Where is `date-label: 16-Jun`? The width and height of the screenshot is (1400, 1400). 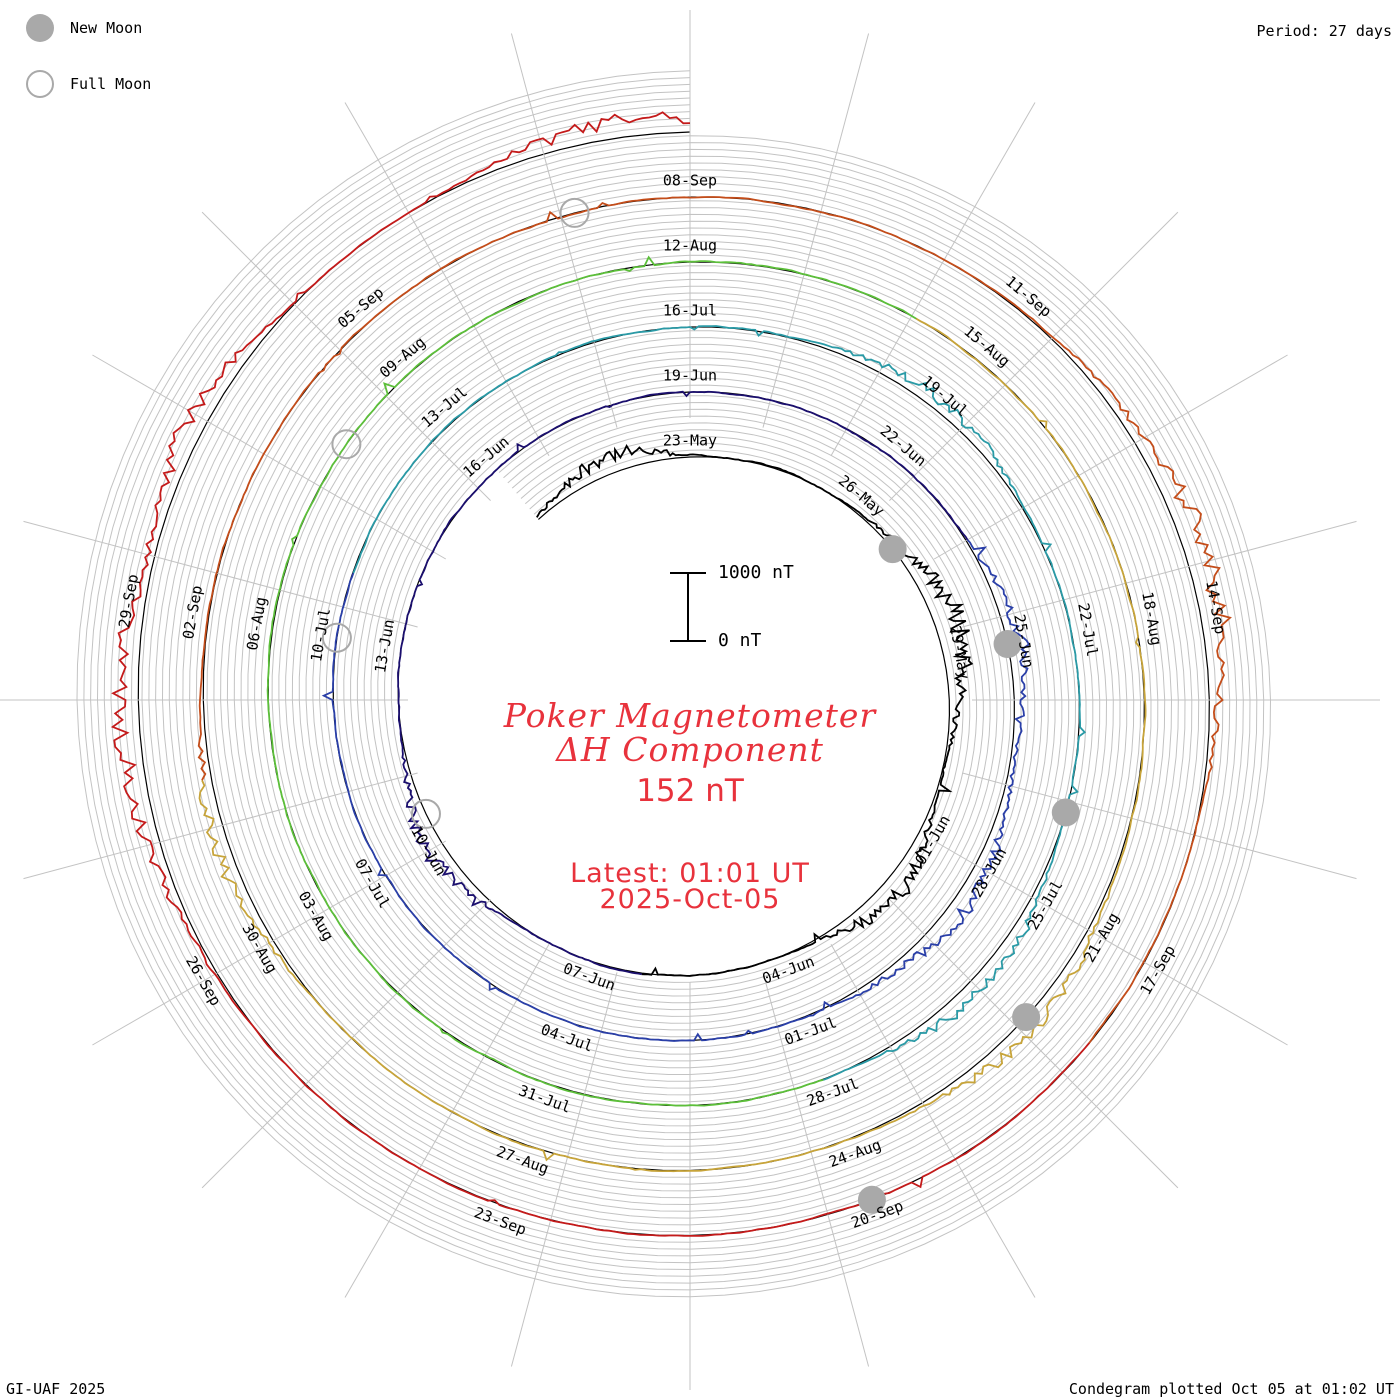 date-label: 16-Jun is located at coordinates (486, 457).